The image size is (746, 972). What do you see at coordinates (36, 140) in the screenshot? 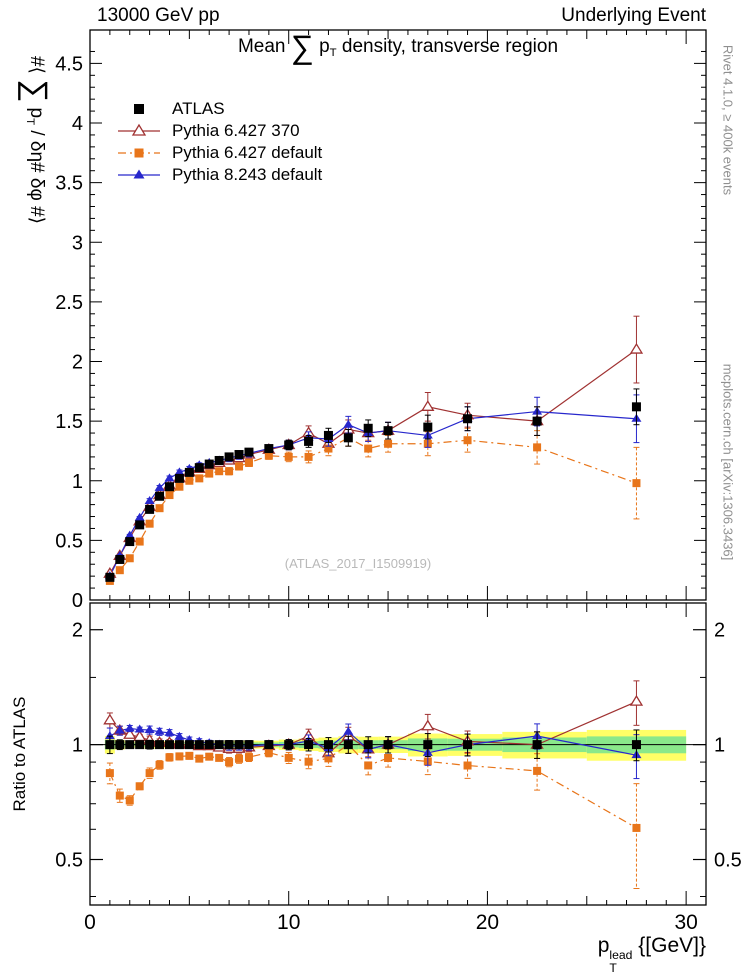
I see `y-axis-title: #⟨ ∑ pT / δη# δφ #⟩` at bounding box center [36, 140].